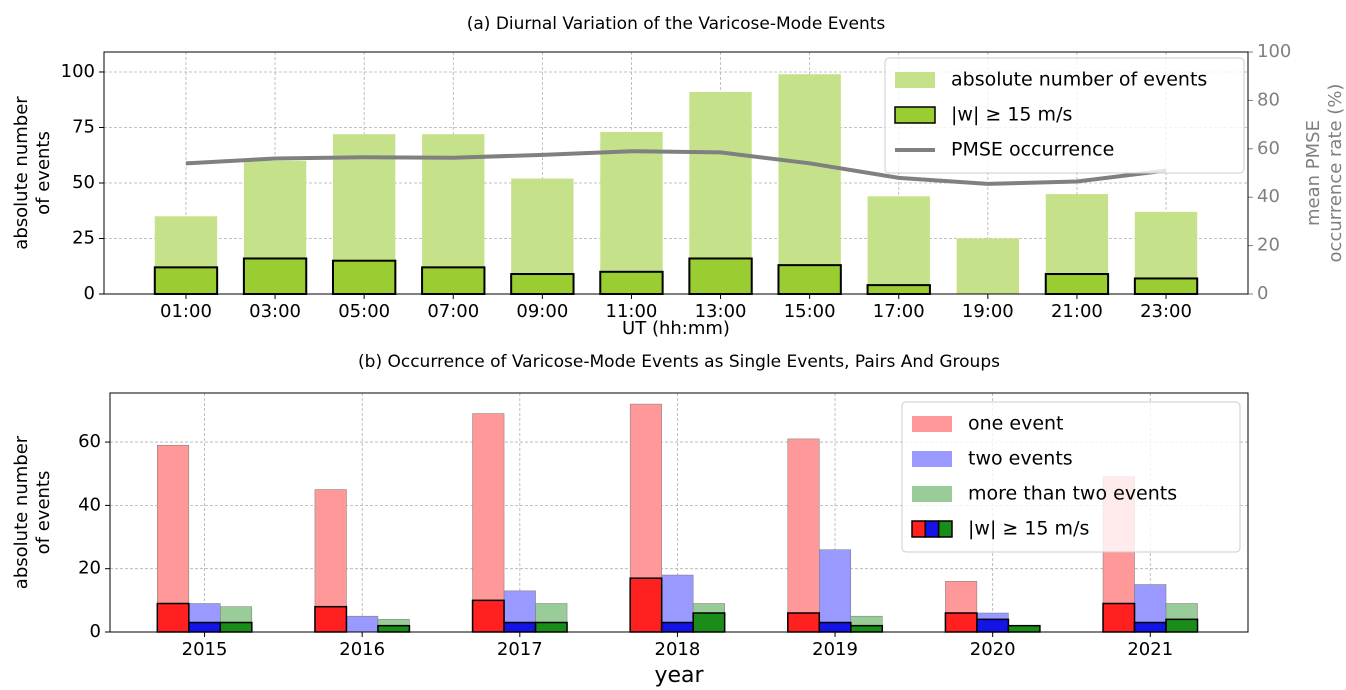  What do you see at coordinates (275, 311) in the screenshot?
I see `x-tick-label: 03:00` at bounding box center [275, 311].